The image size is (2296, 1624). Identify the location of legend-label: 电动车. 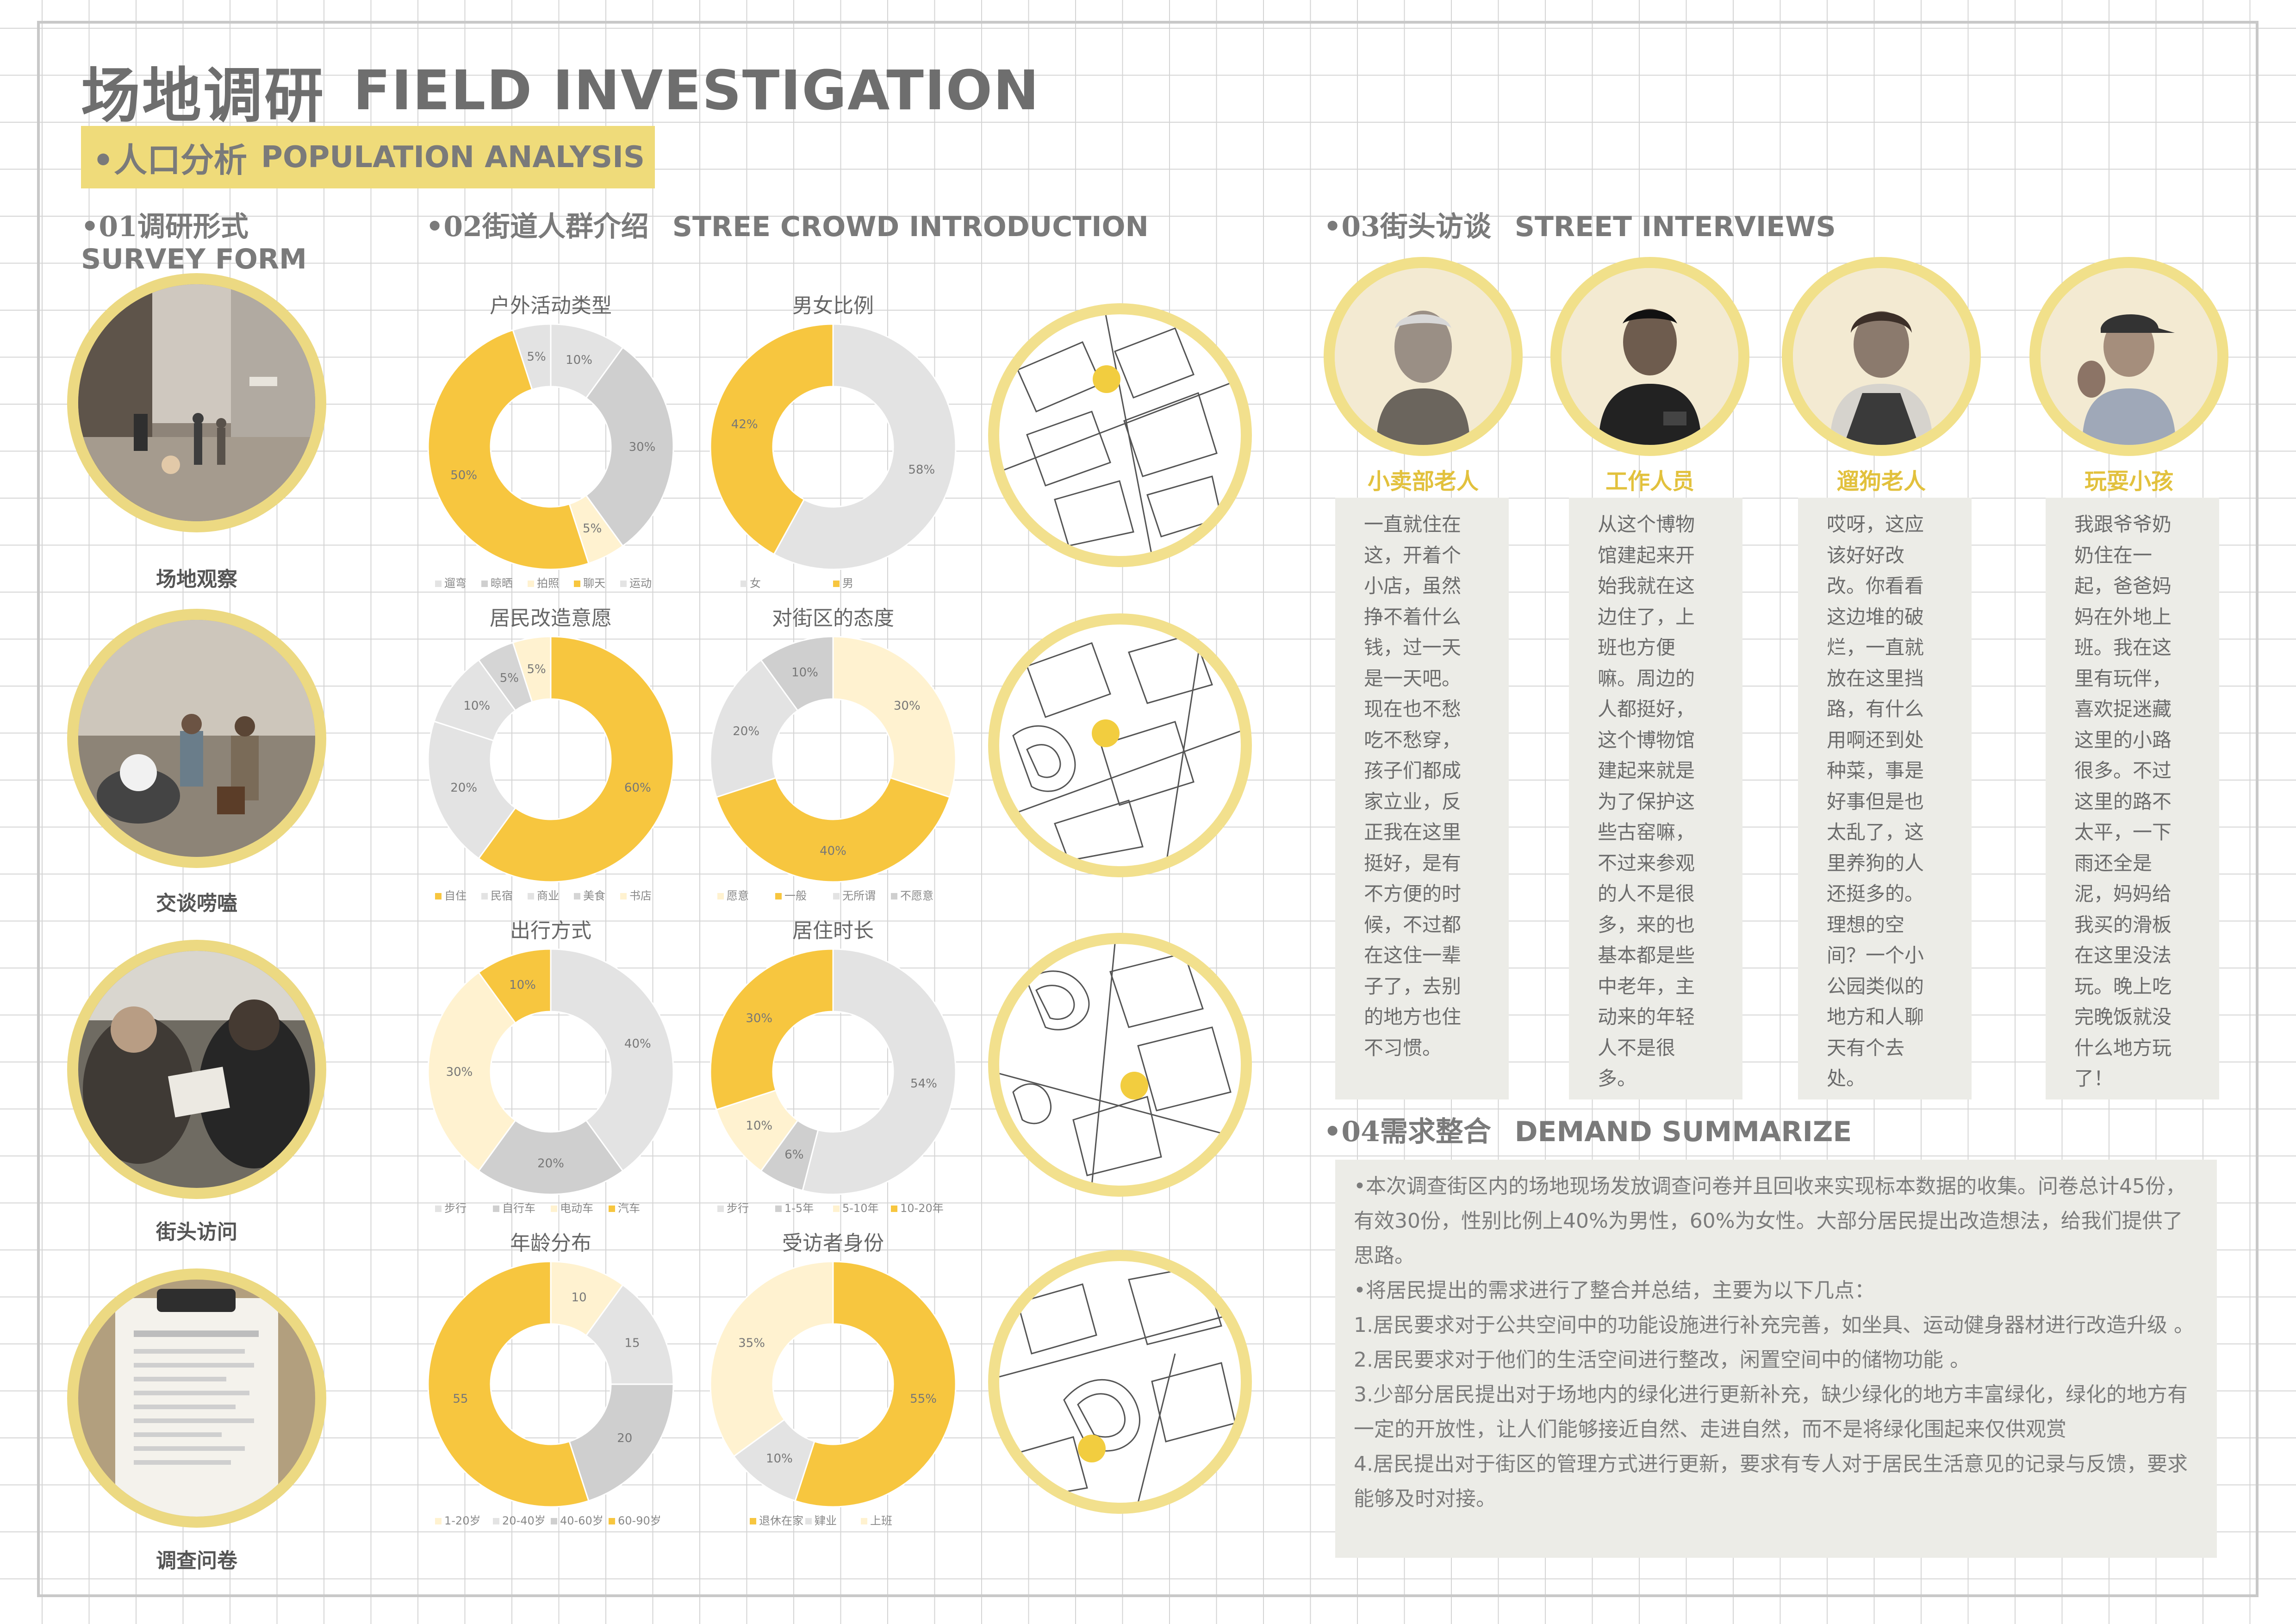
(576, 1208).